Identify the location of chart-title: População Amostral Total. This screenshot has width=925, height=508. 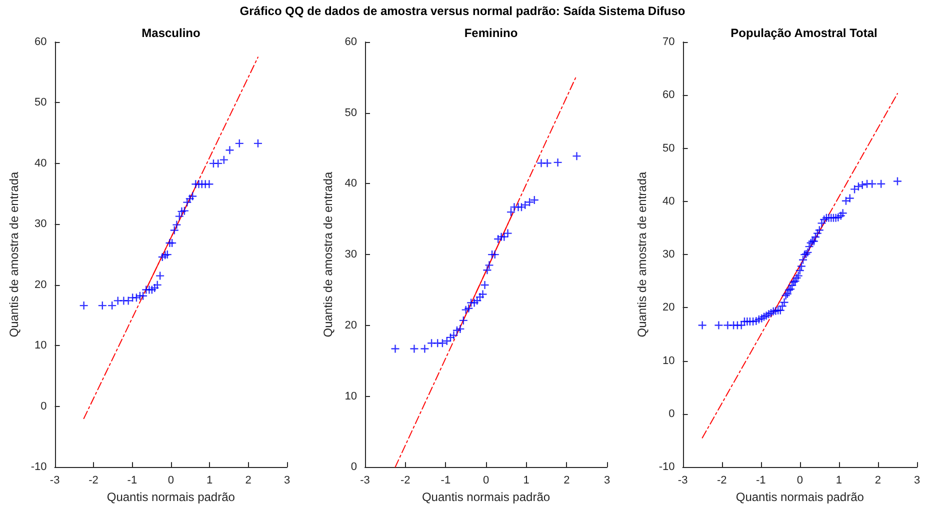
(804, 33).